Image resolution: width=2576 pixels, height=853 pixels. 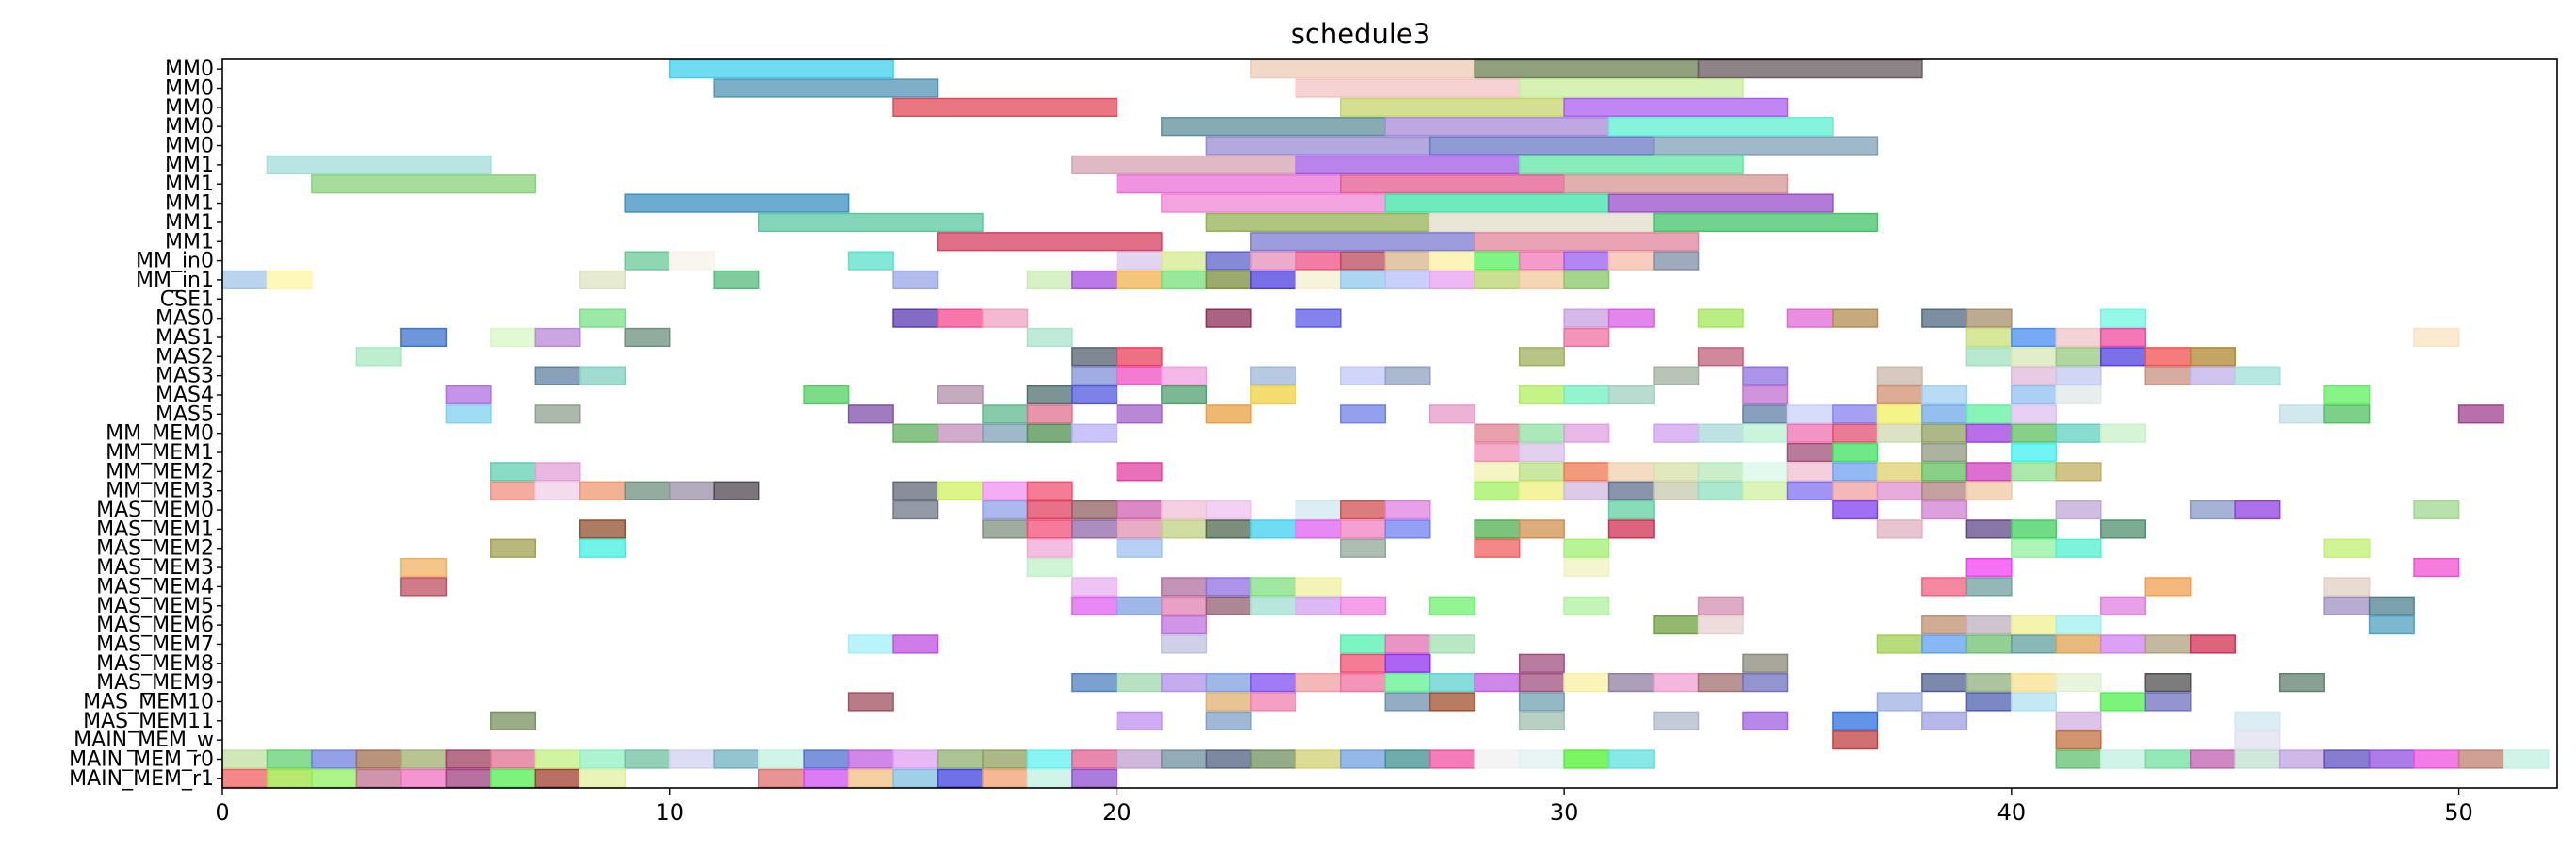 What do you see at coordinates (141, 759) in the screenshot?
I see `y-tick-label: MAIN_MEM_r0` at bounding box center [141, 759].